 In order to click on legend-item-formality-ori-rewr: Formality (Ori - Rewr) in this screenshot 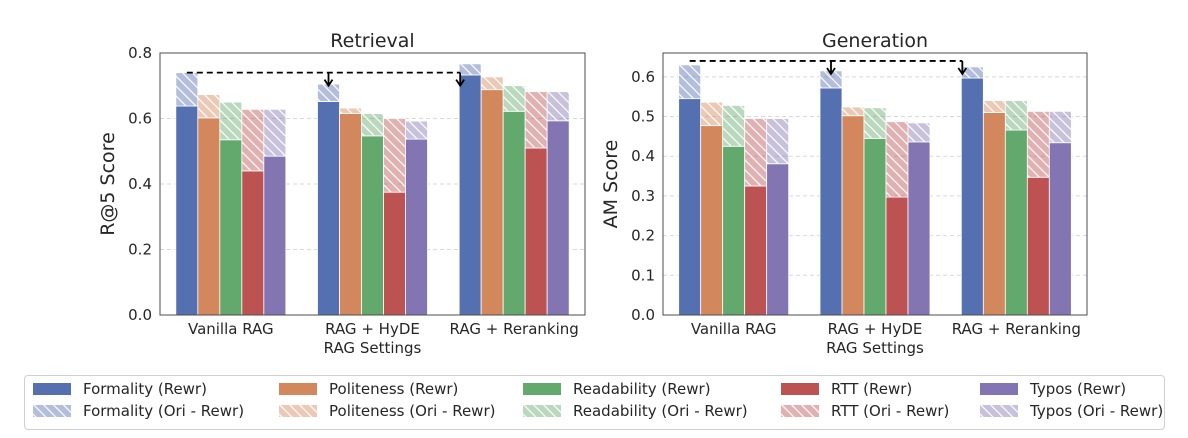, I will do `click(138, 411)`.